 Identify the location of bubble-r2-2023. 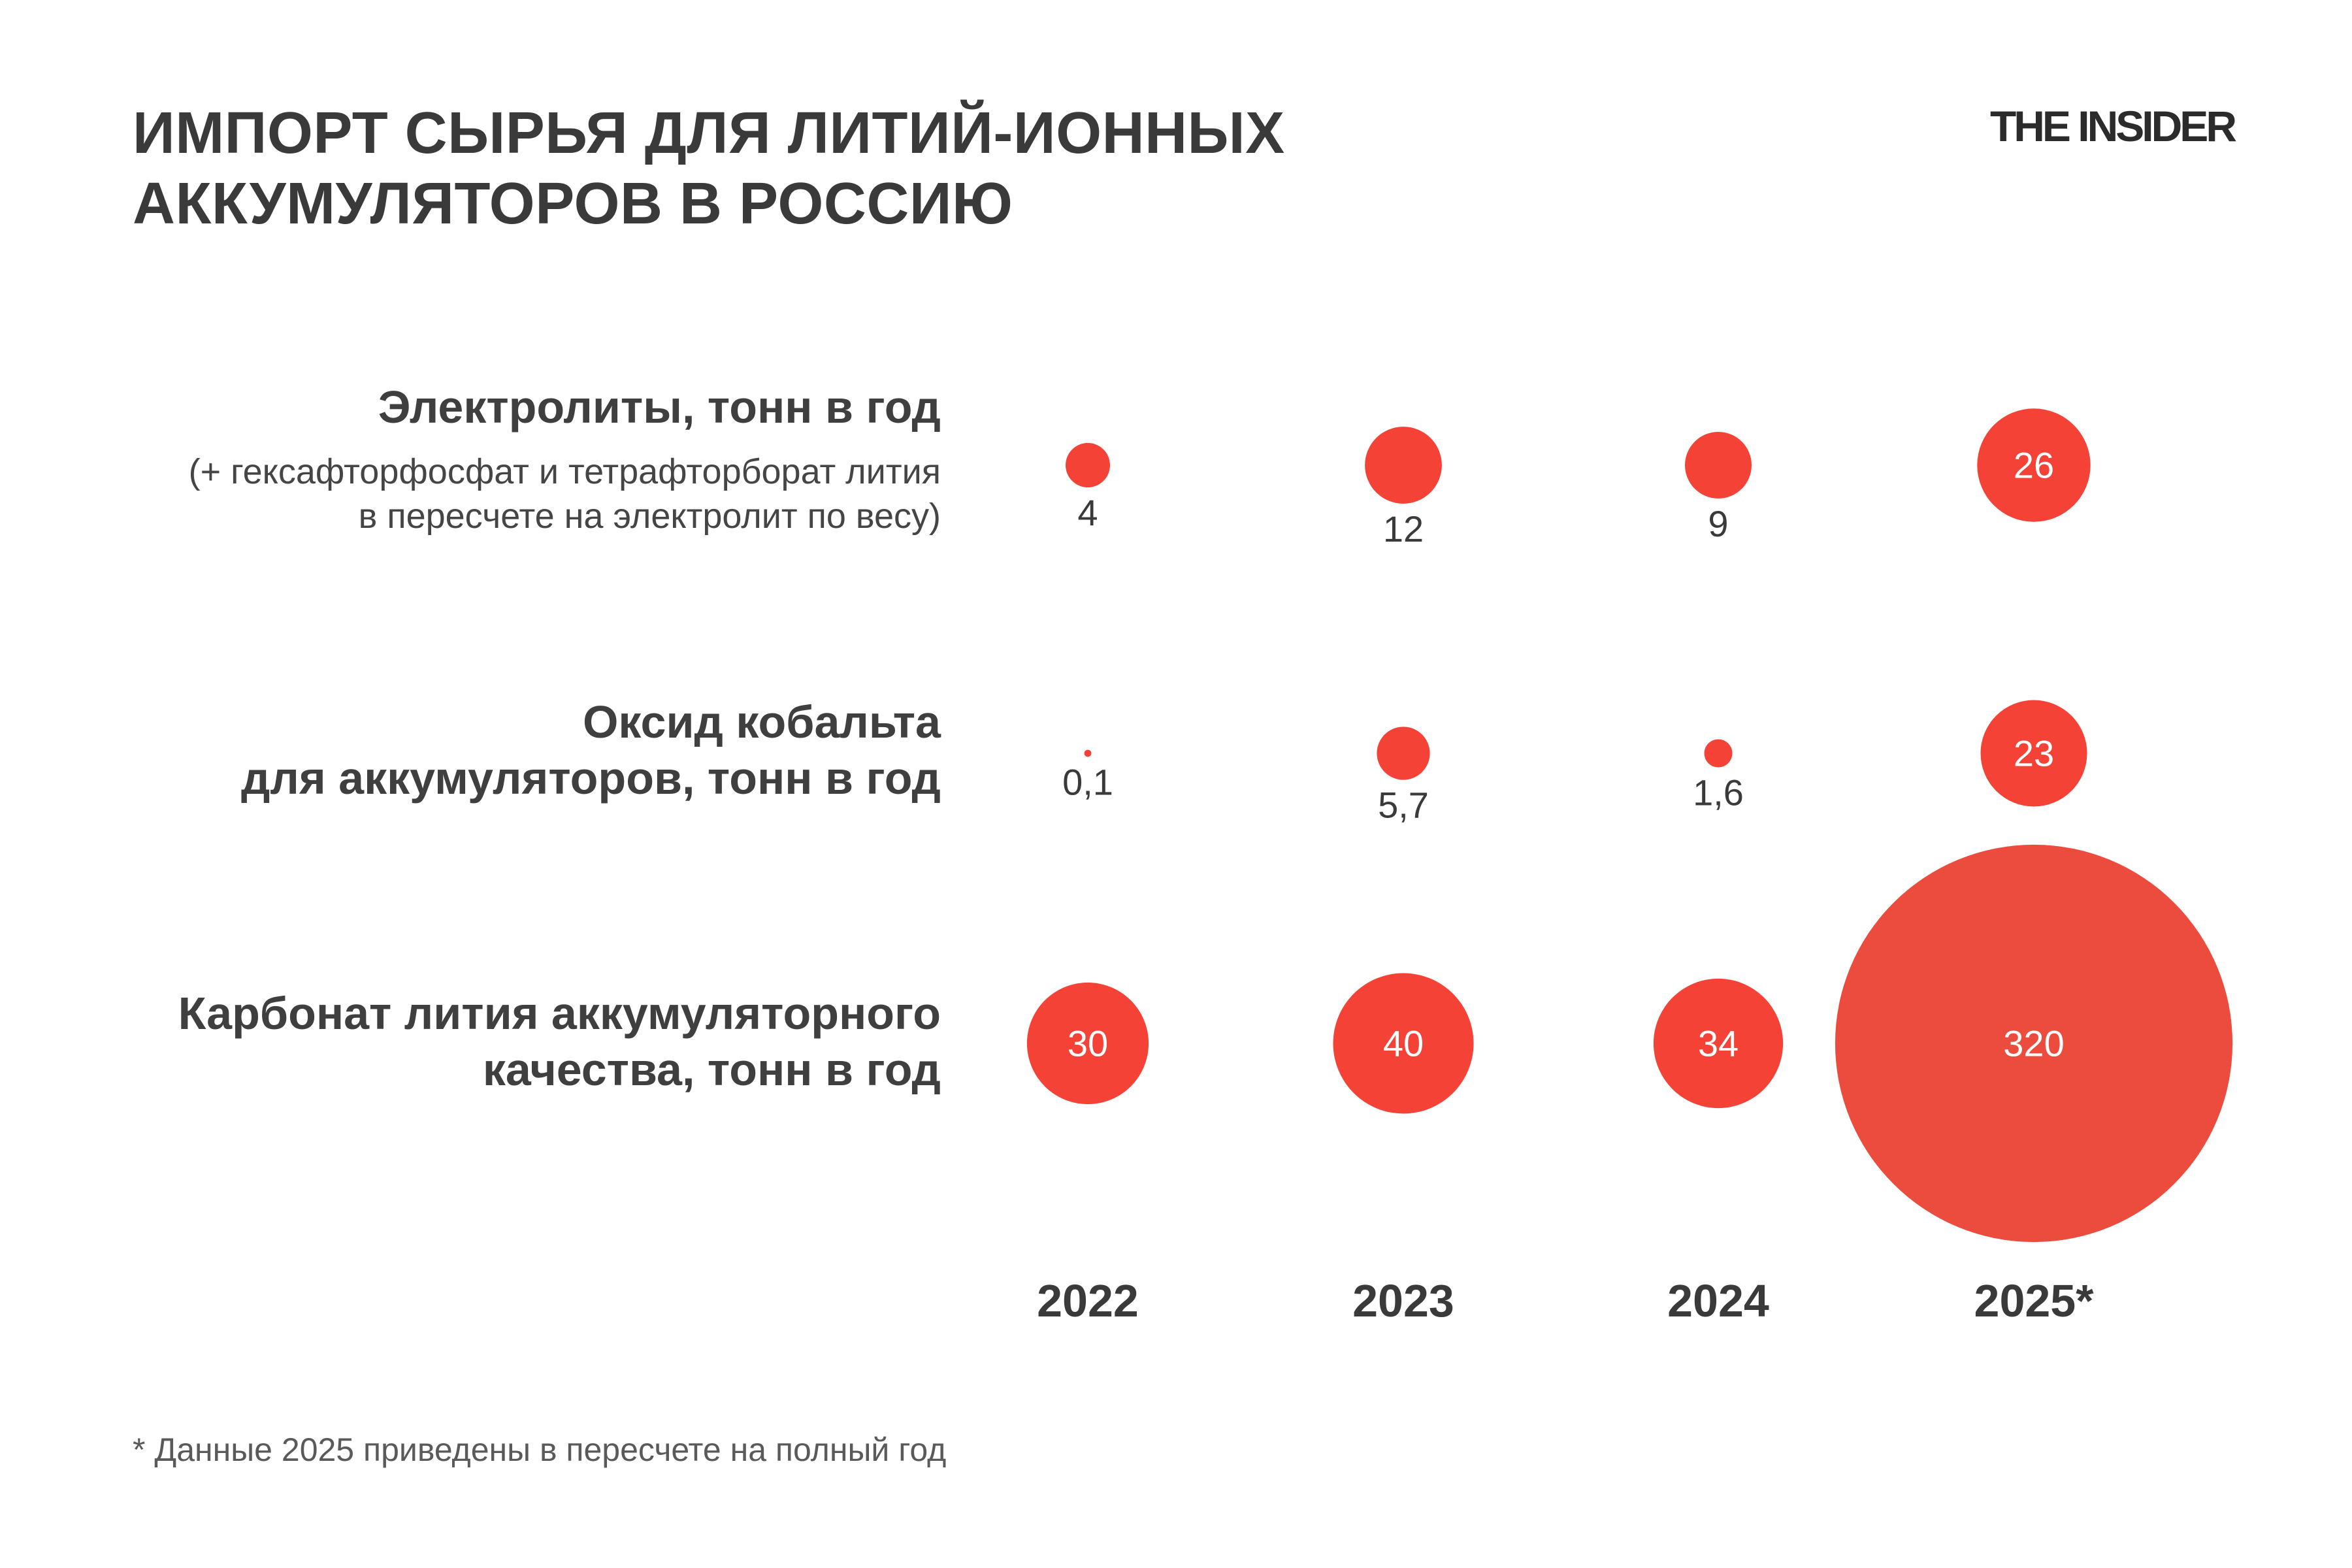
(1403, 753).